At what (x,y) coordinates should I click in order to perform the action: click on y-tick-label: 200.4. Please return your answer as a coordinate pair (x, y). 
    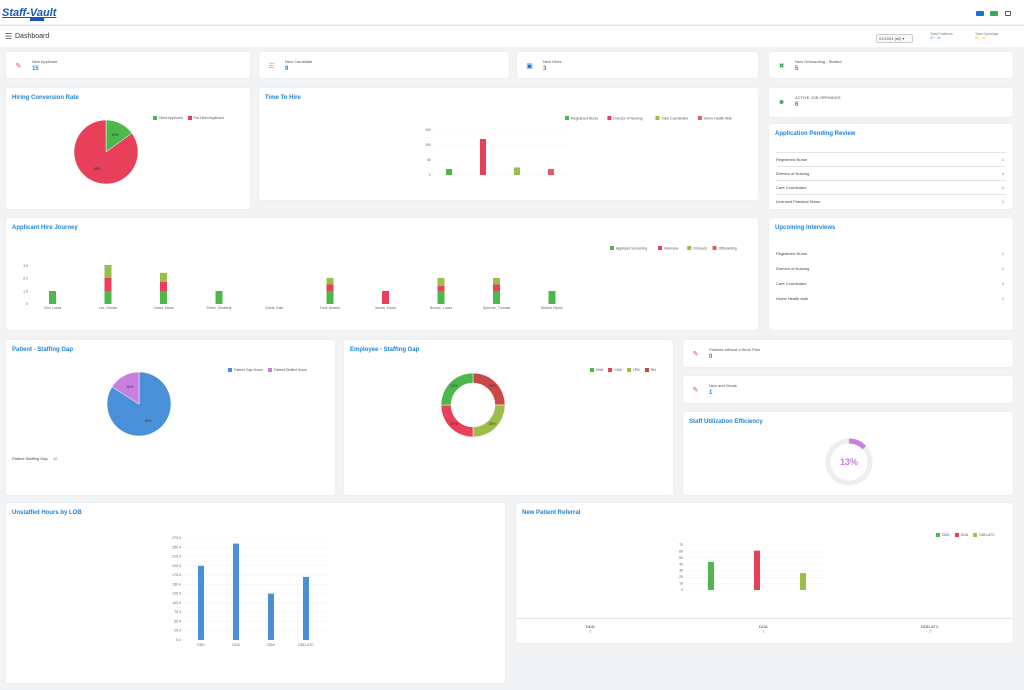
    Looking at the image, I should click on (176, 566).